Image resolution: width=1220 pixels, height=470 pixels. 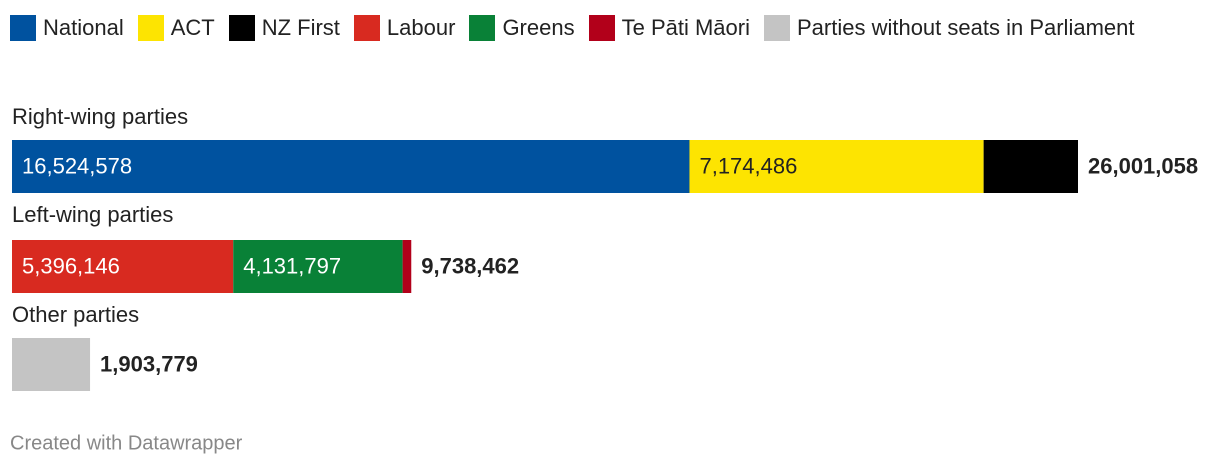 I want to click on legend-label: NZ First, so click(x=300, y=27).